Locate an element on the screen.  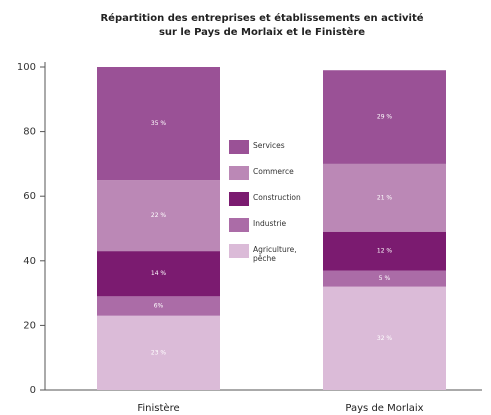
value-label: 12 % is located at coordinates (385, 251).